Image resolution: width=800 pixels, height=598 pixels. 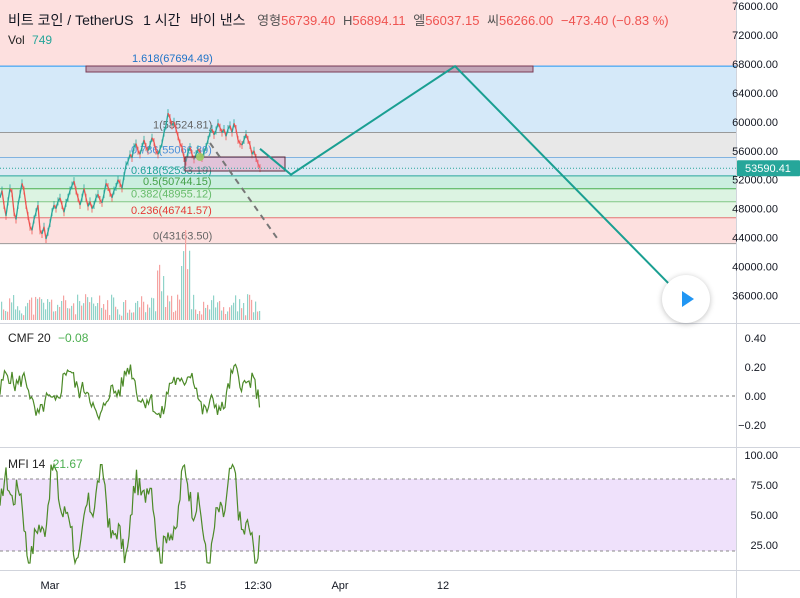 I want to click on open-value: 56739.40, so click(x=308, y=20).